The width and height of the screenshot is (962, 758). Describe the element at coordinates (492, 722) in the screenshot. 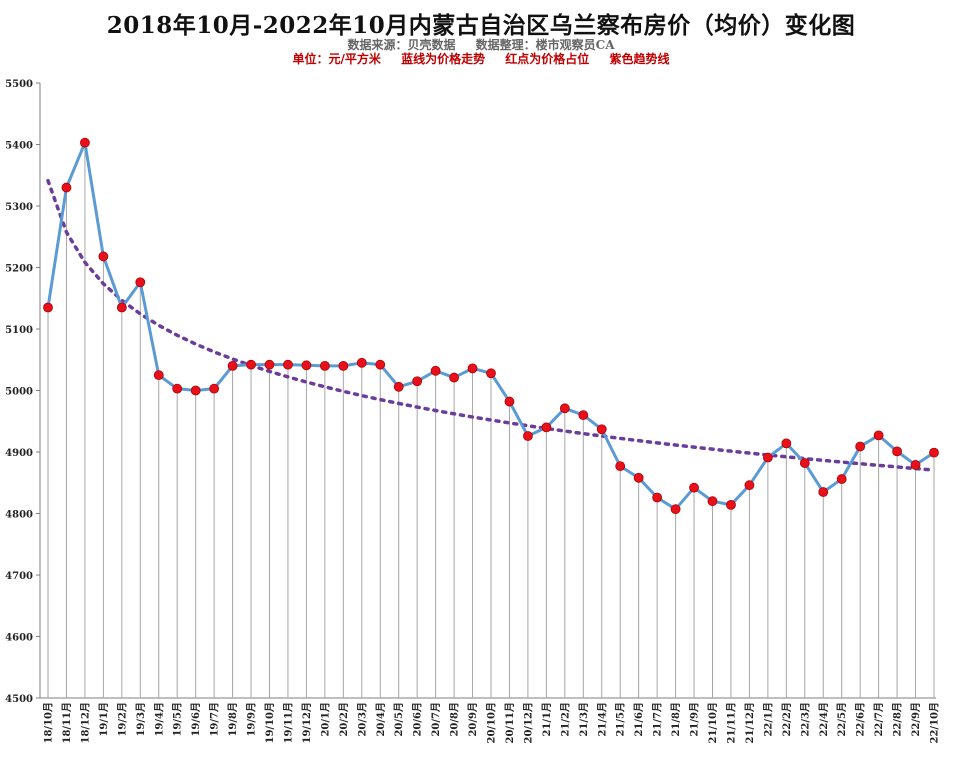

I see `x-tick-label: 20/10月` at that location.